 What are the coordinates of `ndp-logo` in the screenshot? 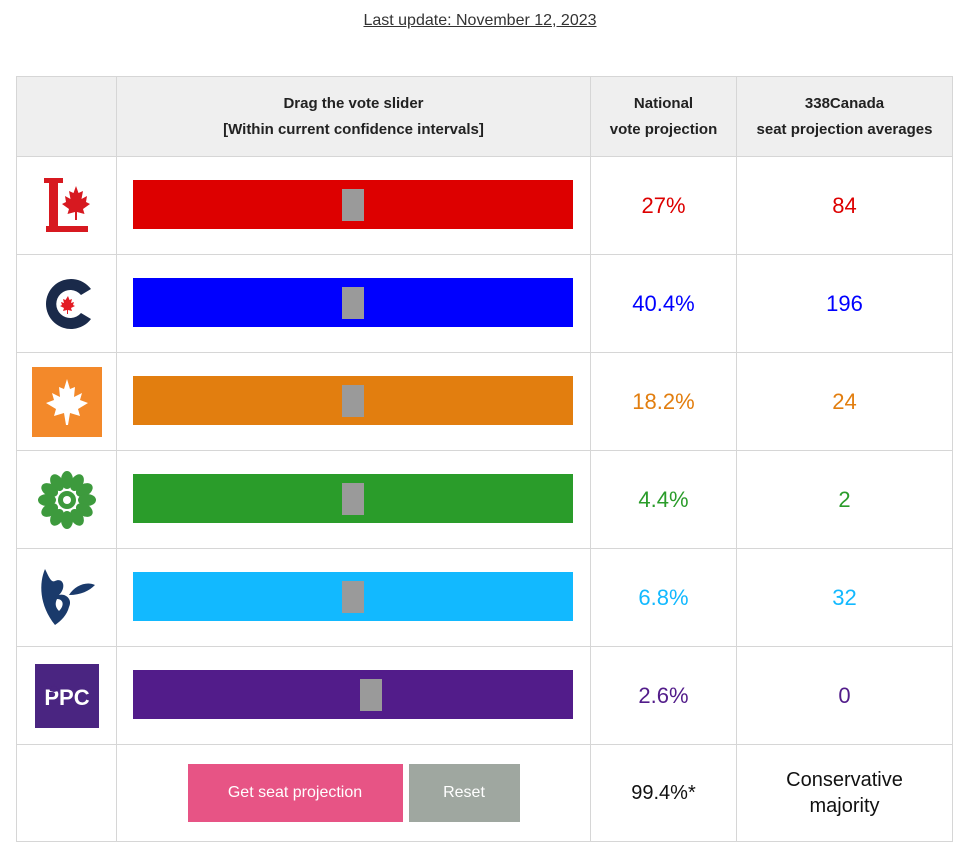 It's located at (67, 402).